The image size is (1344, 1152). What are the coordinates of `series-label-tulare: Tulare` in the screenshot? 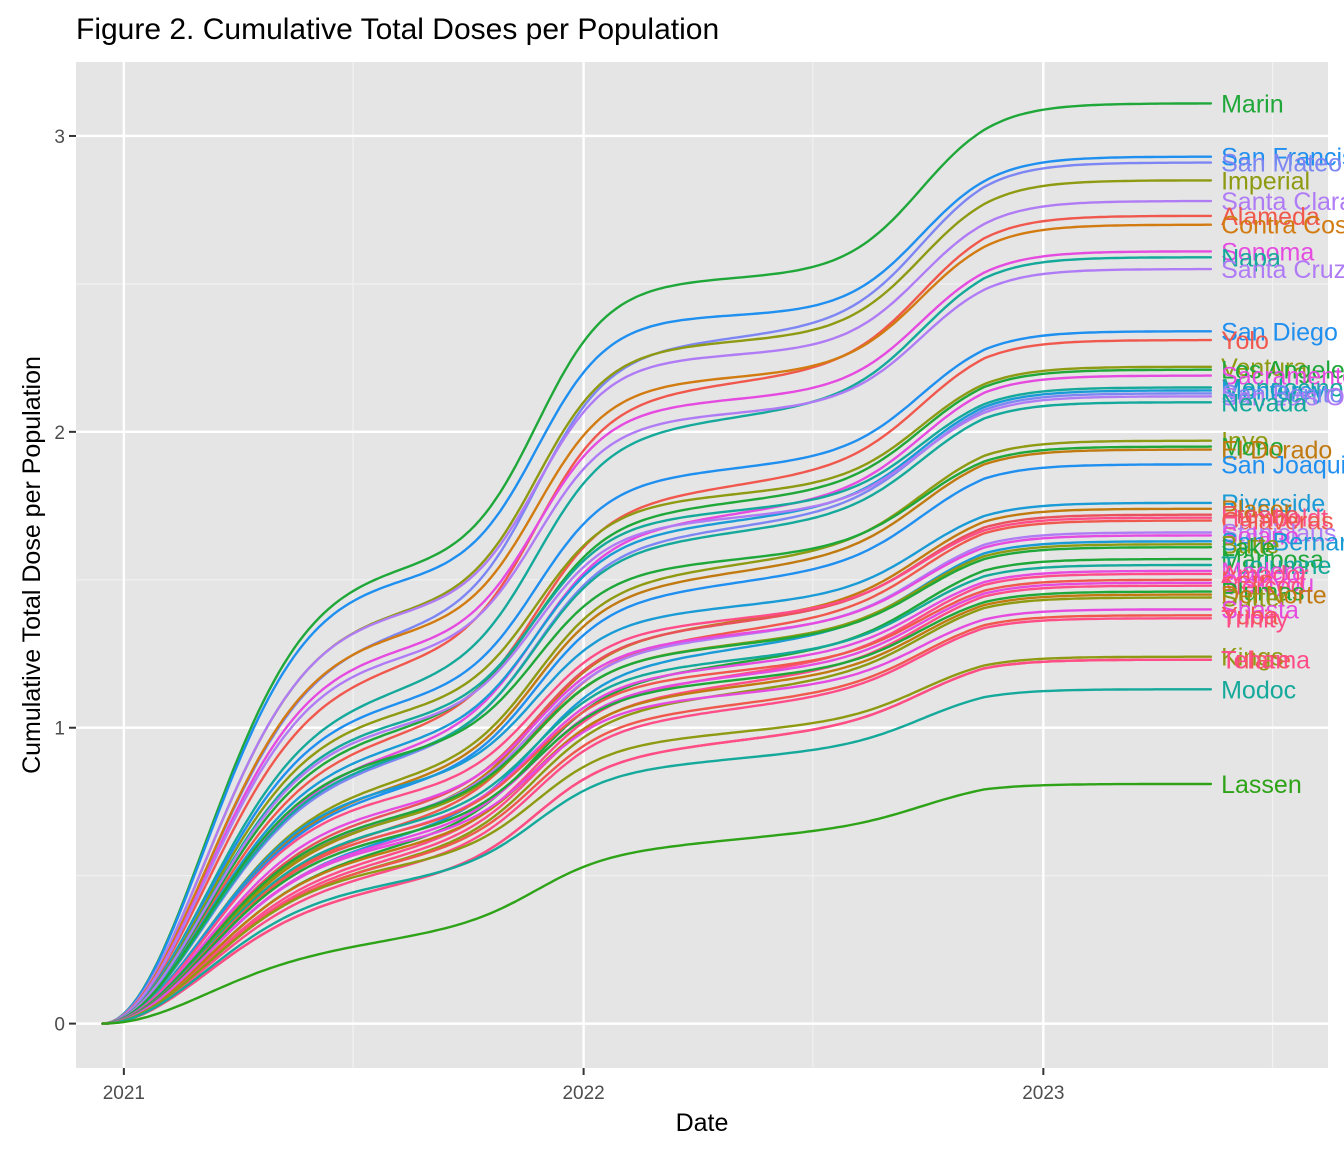 It's located at (1256, 661).